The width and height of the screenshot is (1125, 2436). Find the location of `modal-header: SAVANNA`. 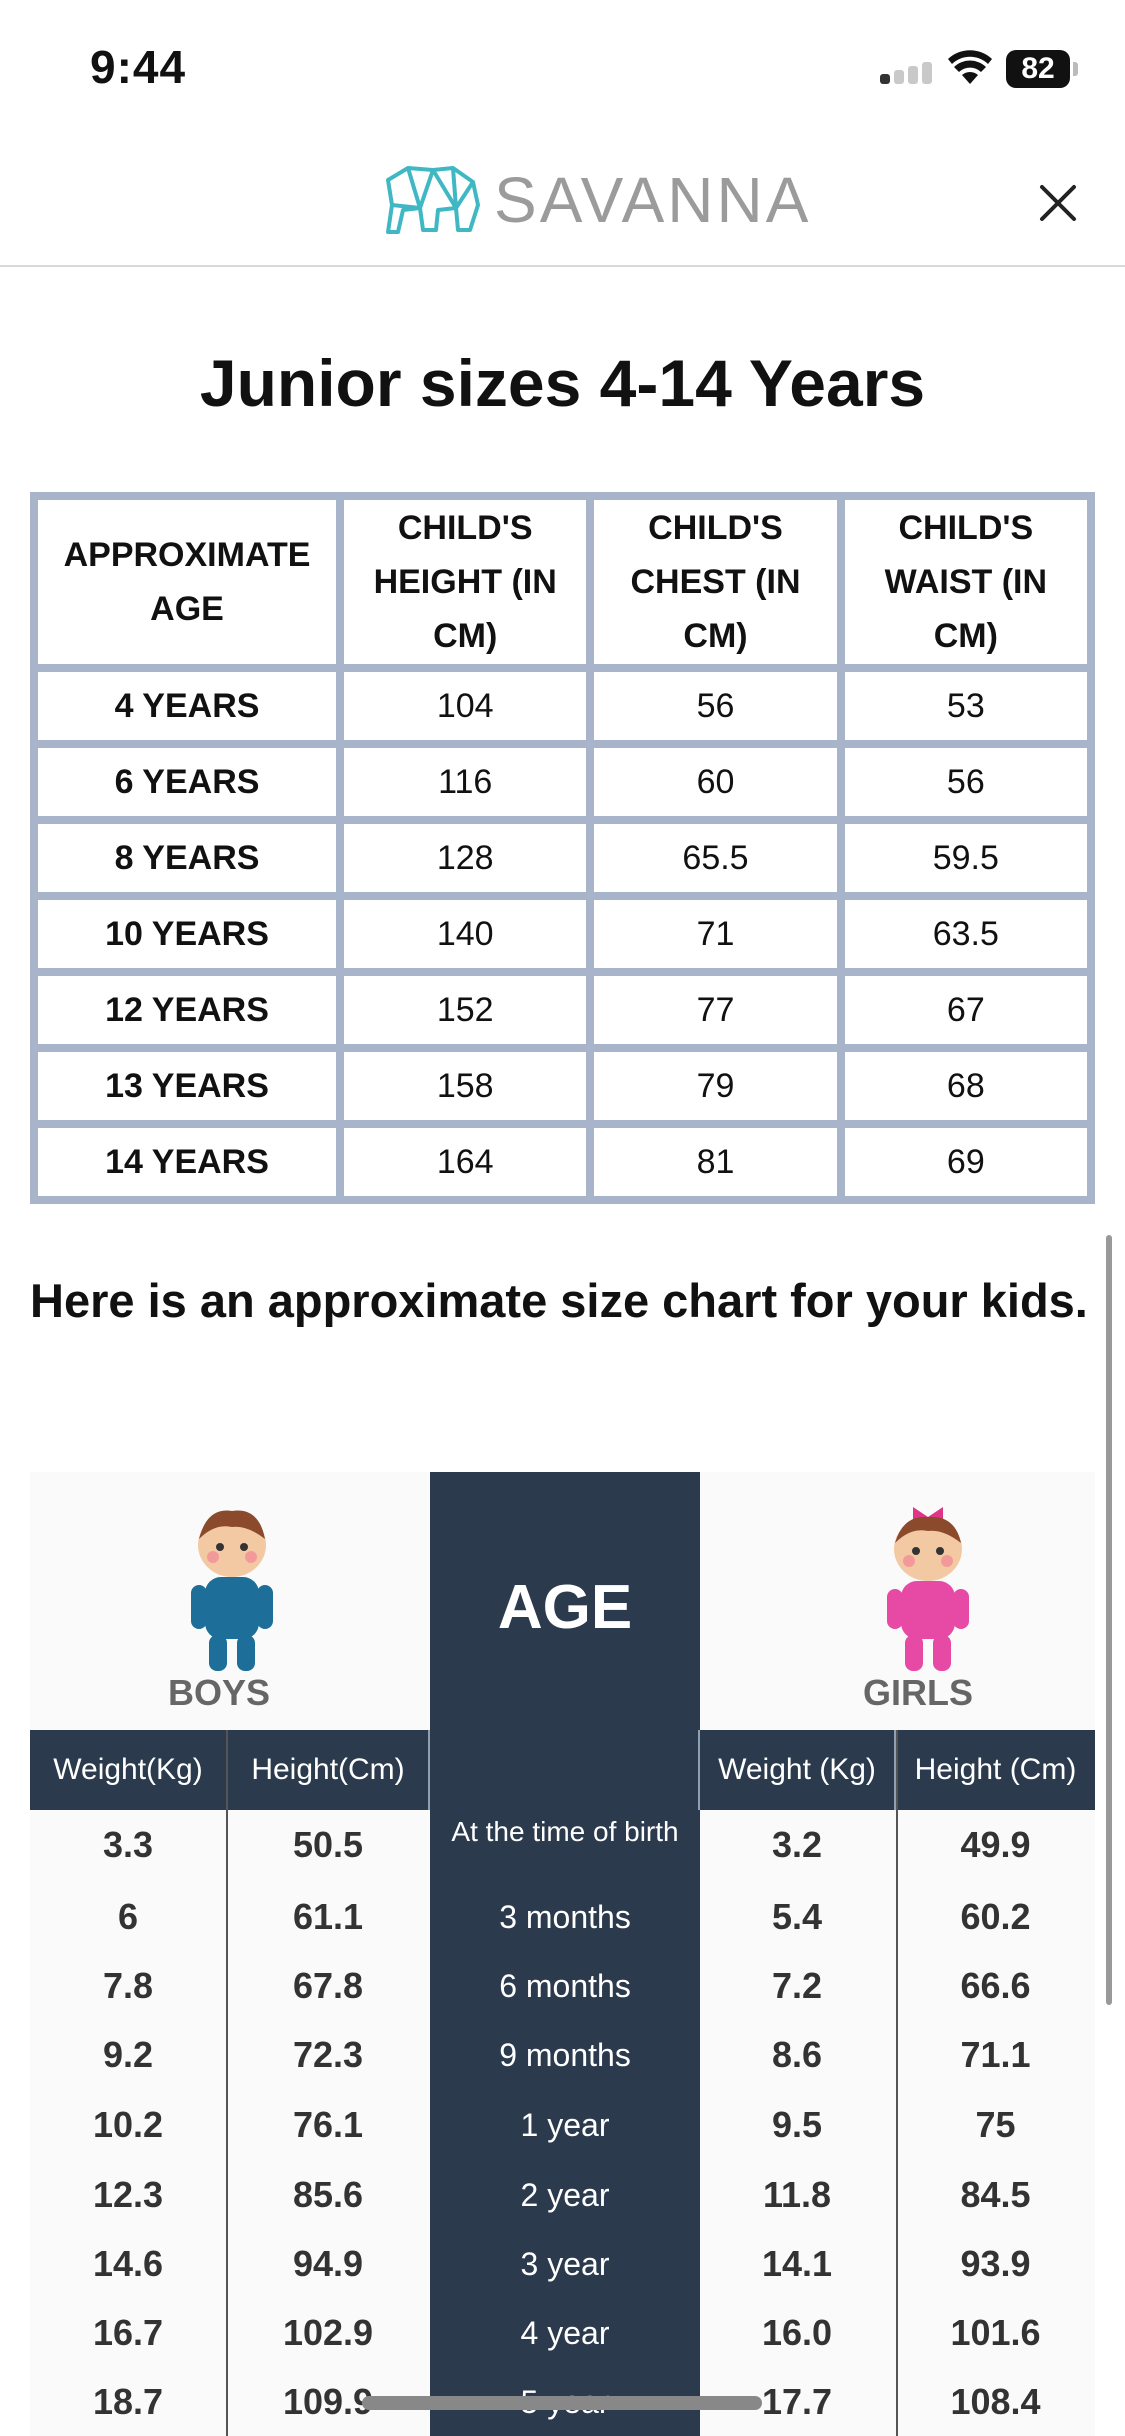

modal-header: SAVANNA is located at coordinates (562, 201).